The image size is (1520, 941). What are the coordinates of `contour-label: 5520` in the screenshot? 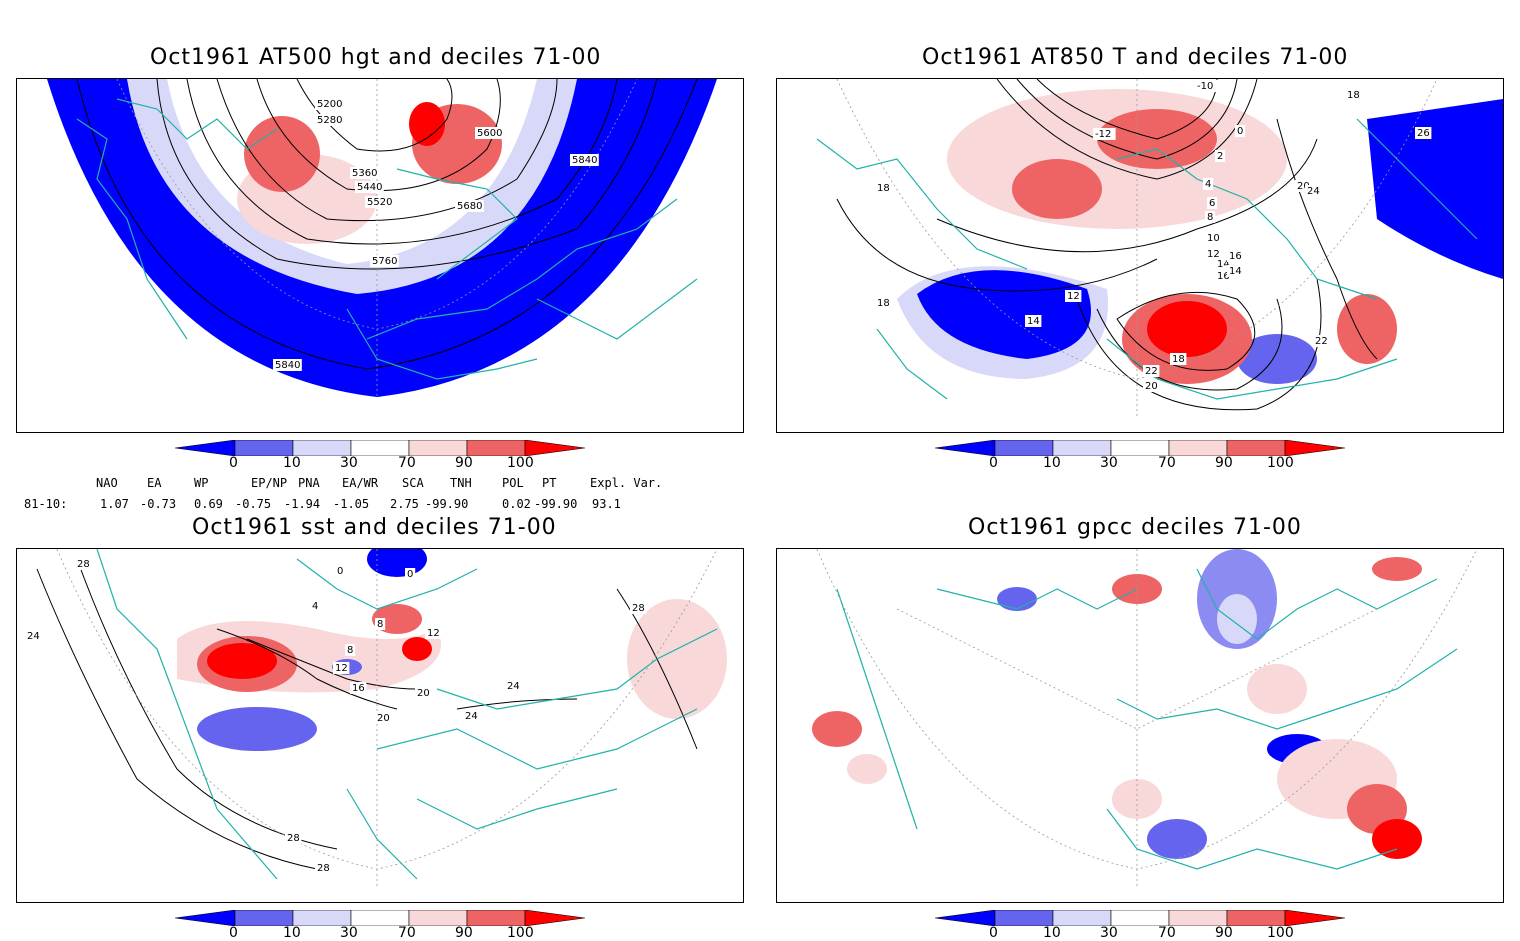 It's located at (379, 202).